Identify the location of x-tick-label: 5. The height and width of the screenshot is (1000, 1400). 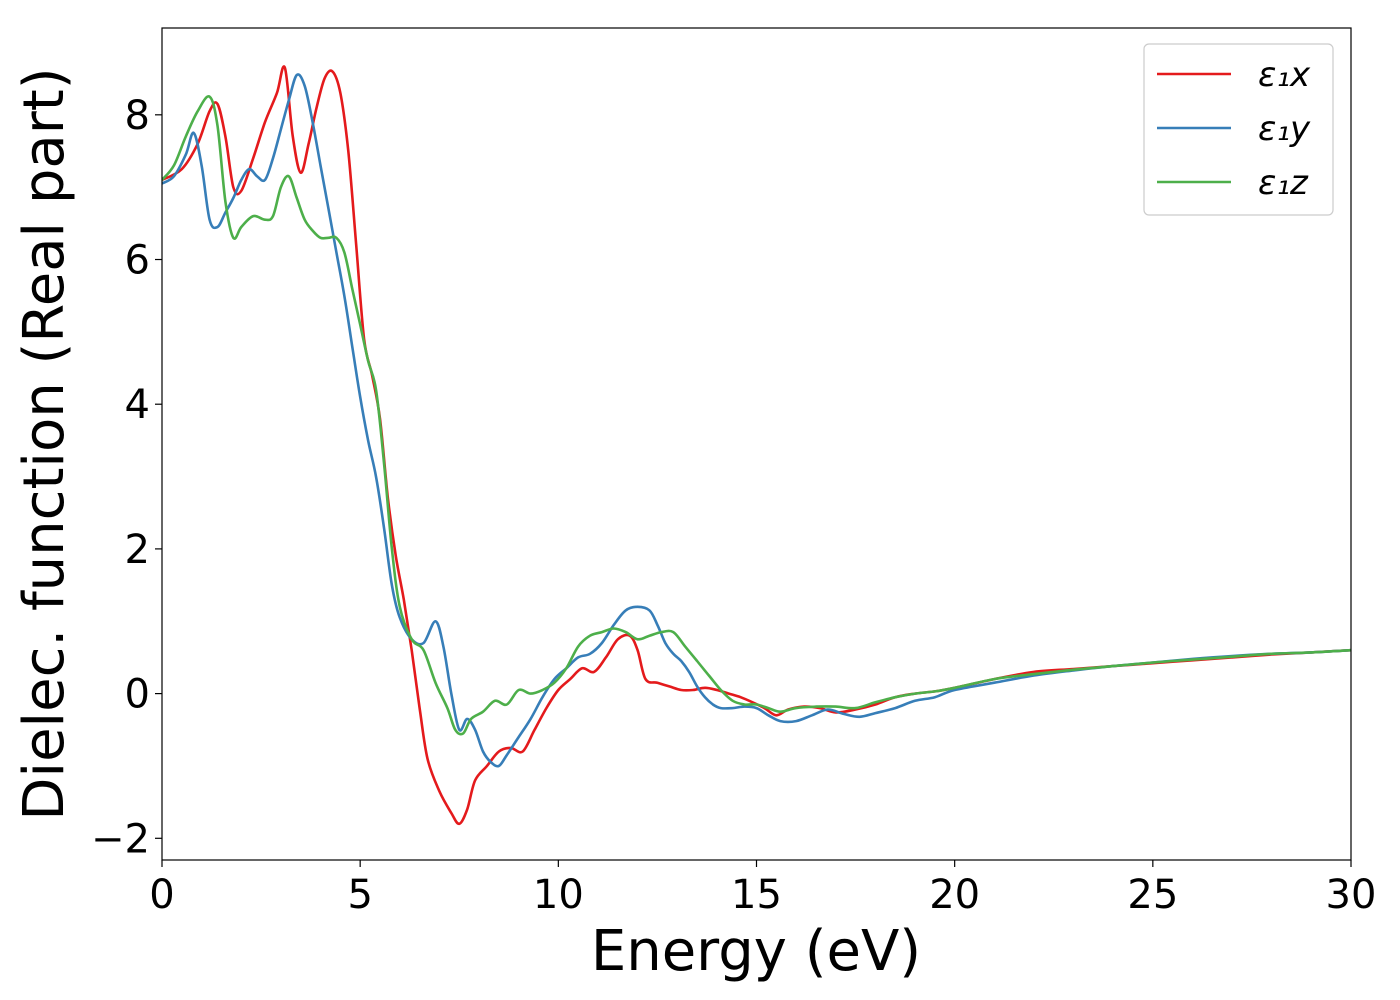
(359, 895).